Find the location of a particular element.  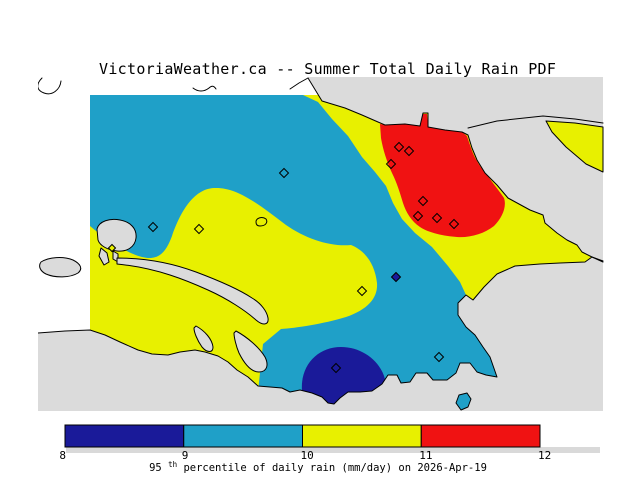

colorbar-tick-8: 8 is located at coordinates (62, 455).